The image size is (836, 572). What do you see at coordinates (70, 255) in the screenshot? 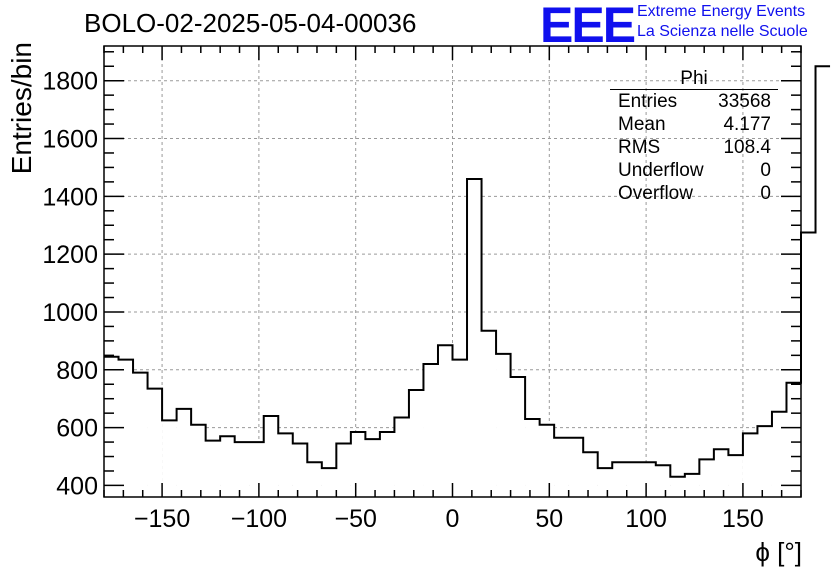
I see `y-tick-label: 1200` at bounding box center [70, 255].